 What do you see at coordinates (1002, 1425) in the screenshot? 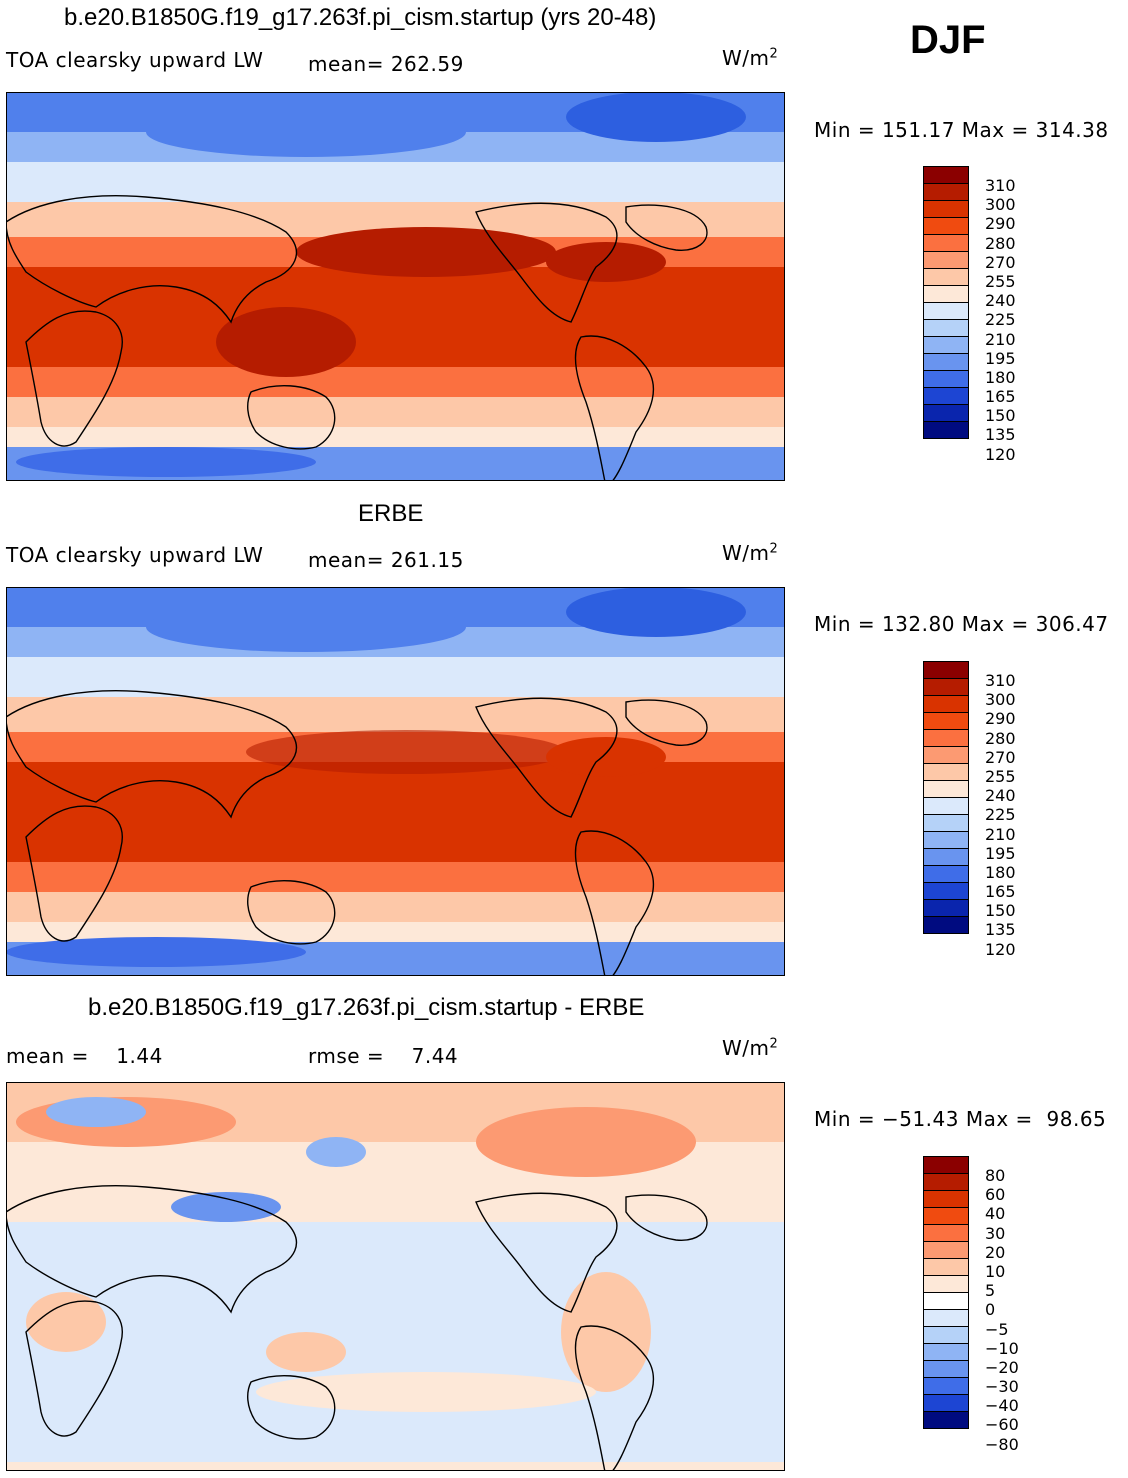
I see `colorbar-label: −60` at bounding box center [1002, 1425].